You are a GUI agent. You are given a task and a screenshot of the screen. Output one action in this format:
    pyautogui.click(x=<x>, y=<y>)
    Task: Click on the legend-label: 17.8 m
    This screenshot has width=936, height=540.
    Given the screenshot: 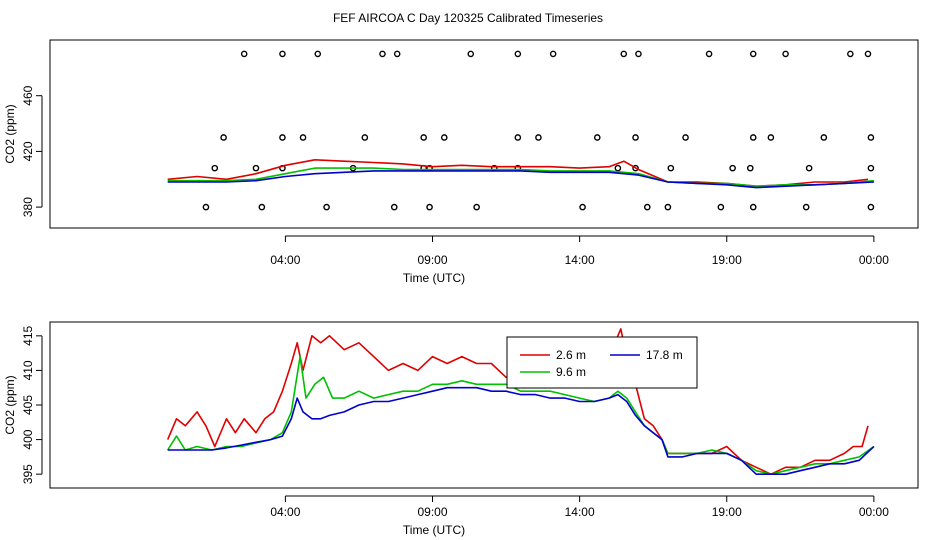 What is the action you would take?
    pyautogui.click(x=664, y=355)
    